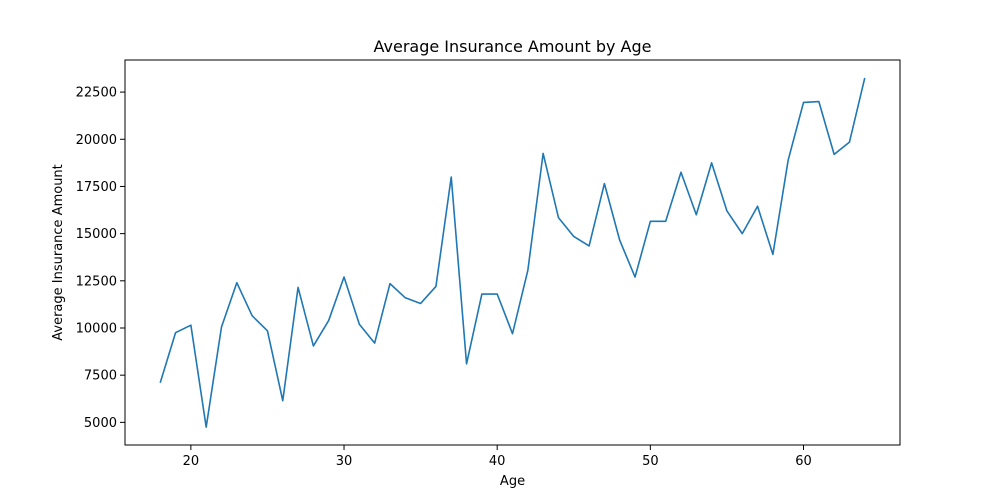 The height and width of the screenshot is (500, 1000). Describe the element at coordinates (100, 423) in the screenshot. I see `y-tick-label: 5000` at that location.